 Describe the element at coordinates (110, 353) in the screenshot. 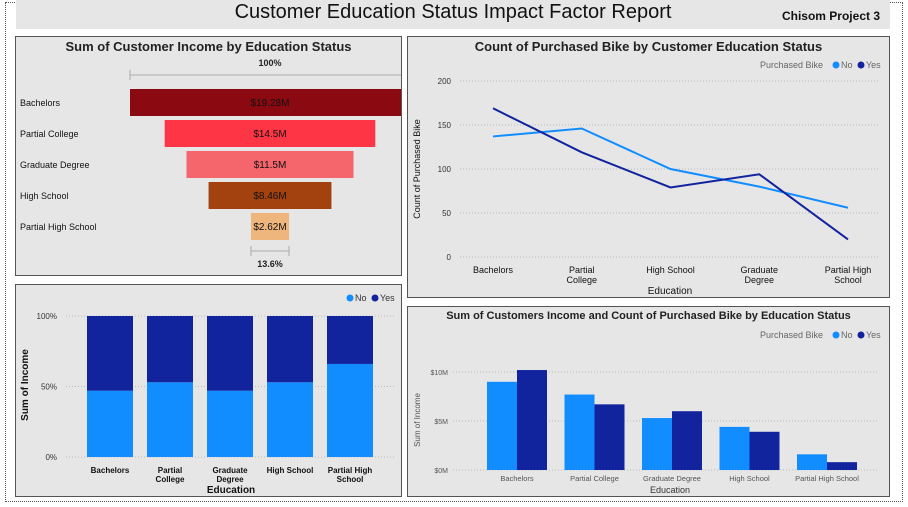

I see `stack-bar-bachelors-yes` at that location.